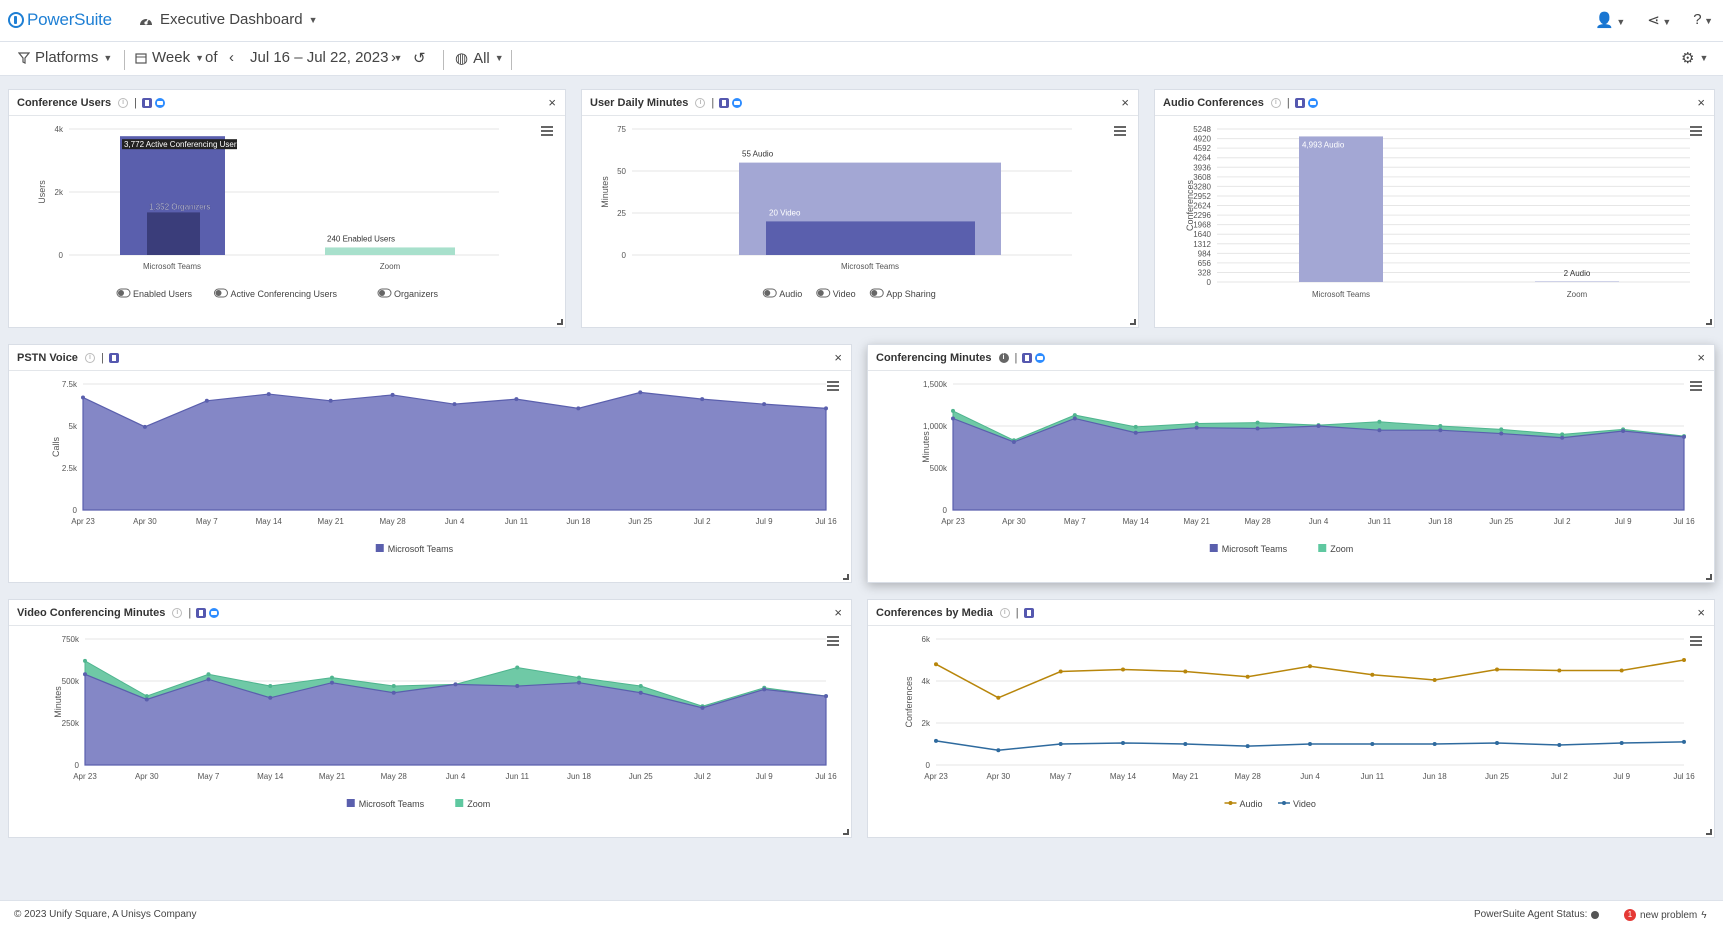 The image size is (1723, 926). What do you see at coordinates (1704, 58) in the screenshot?
I see `chevron-down-icon: ▼` at bounding box center [1704, 58].